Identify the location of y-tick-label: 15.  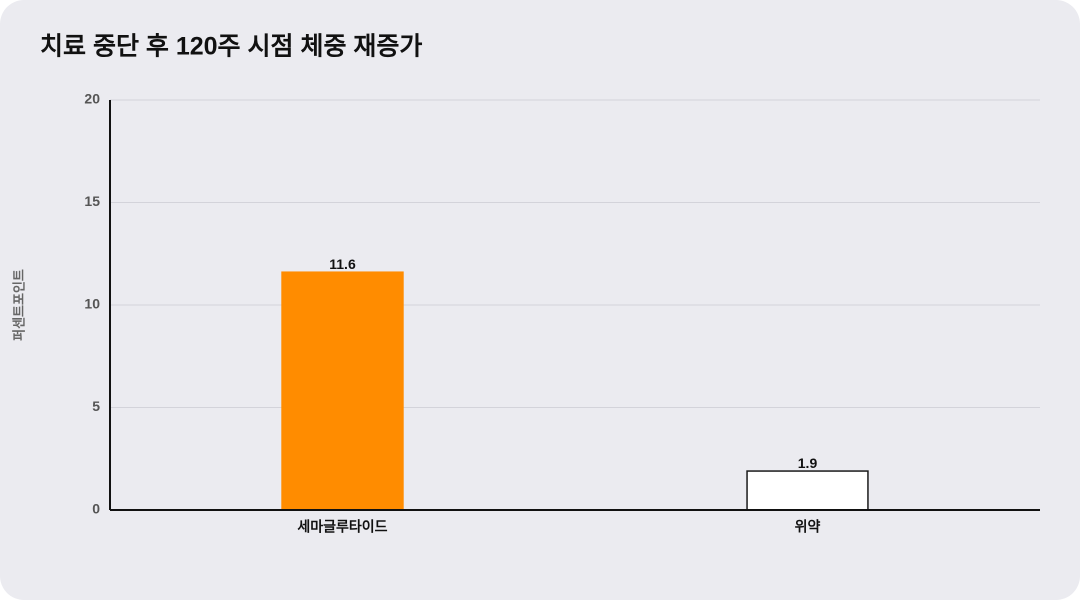
(92, 201).